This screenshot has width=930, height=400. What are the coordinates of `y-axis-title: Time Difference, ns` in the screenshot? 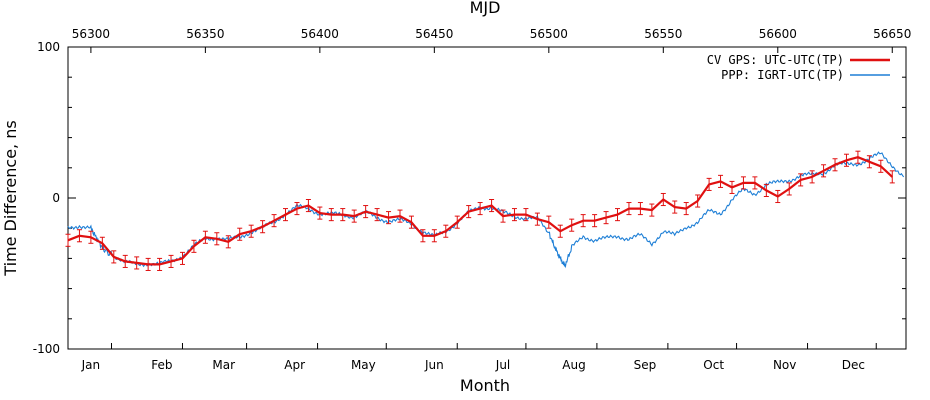 It's located at (10, 198).